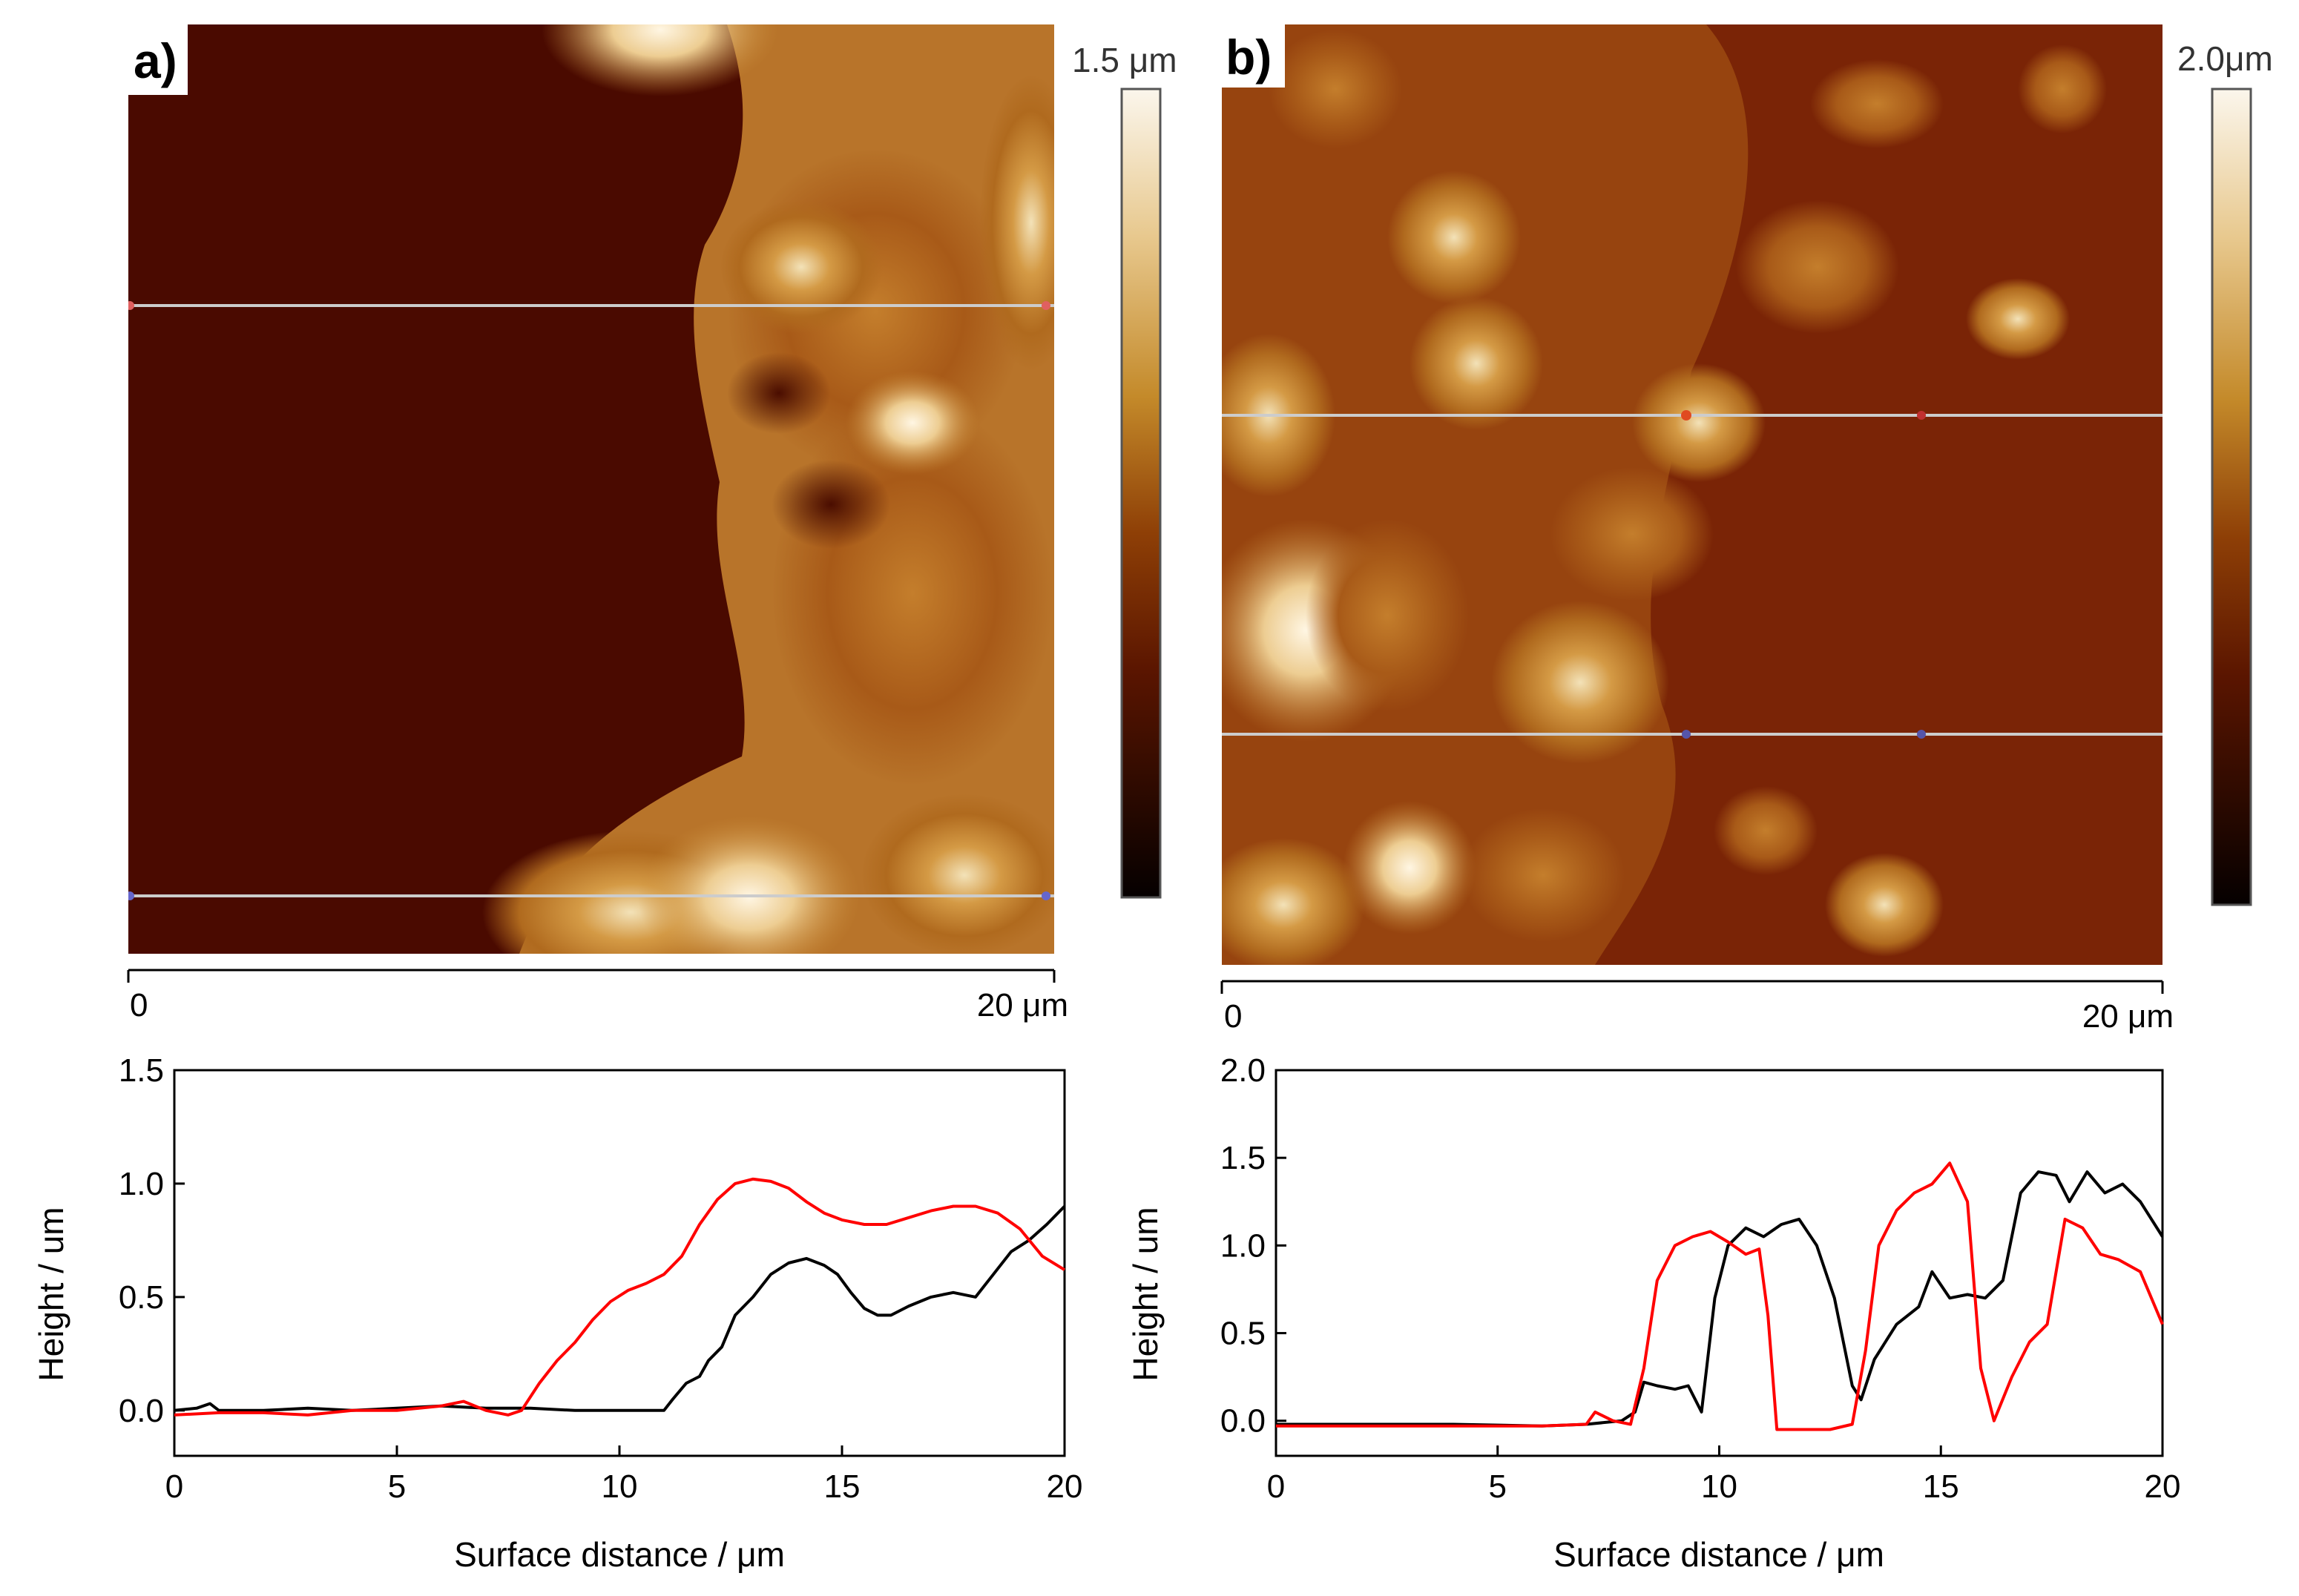 Image resolution: width=2299 pixels, height=1596 pixels. I want to click on colorbar-a: 1.5 μm, so click(1125, 470).